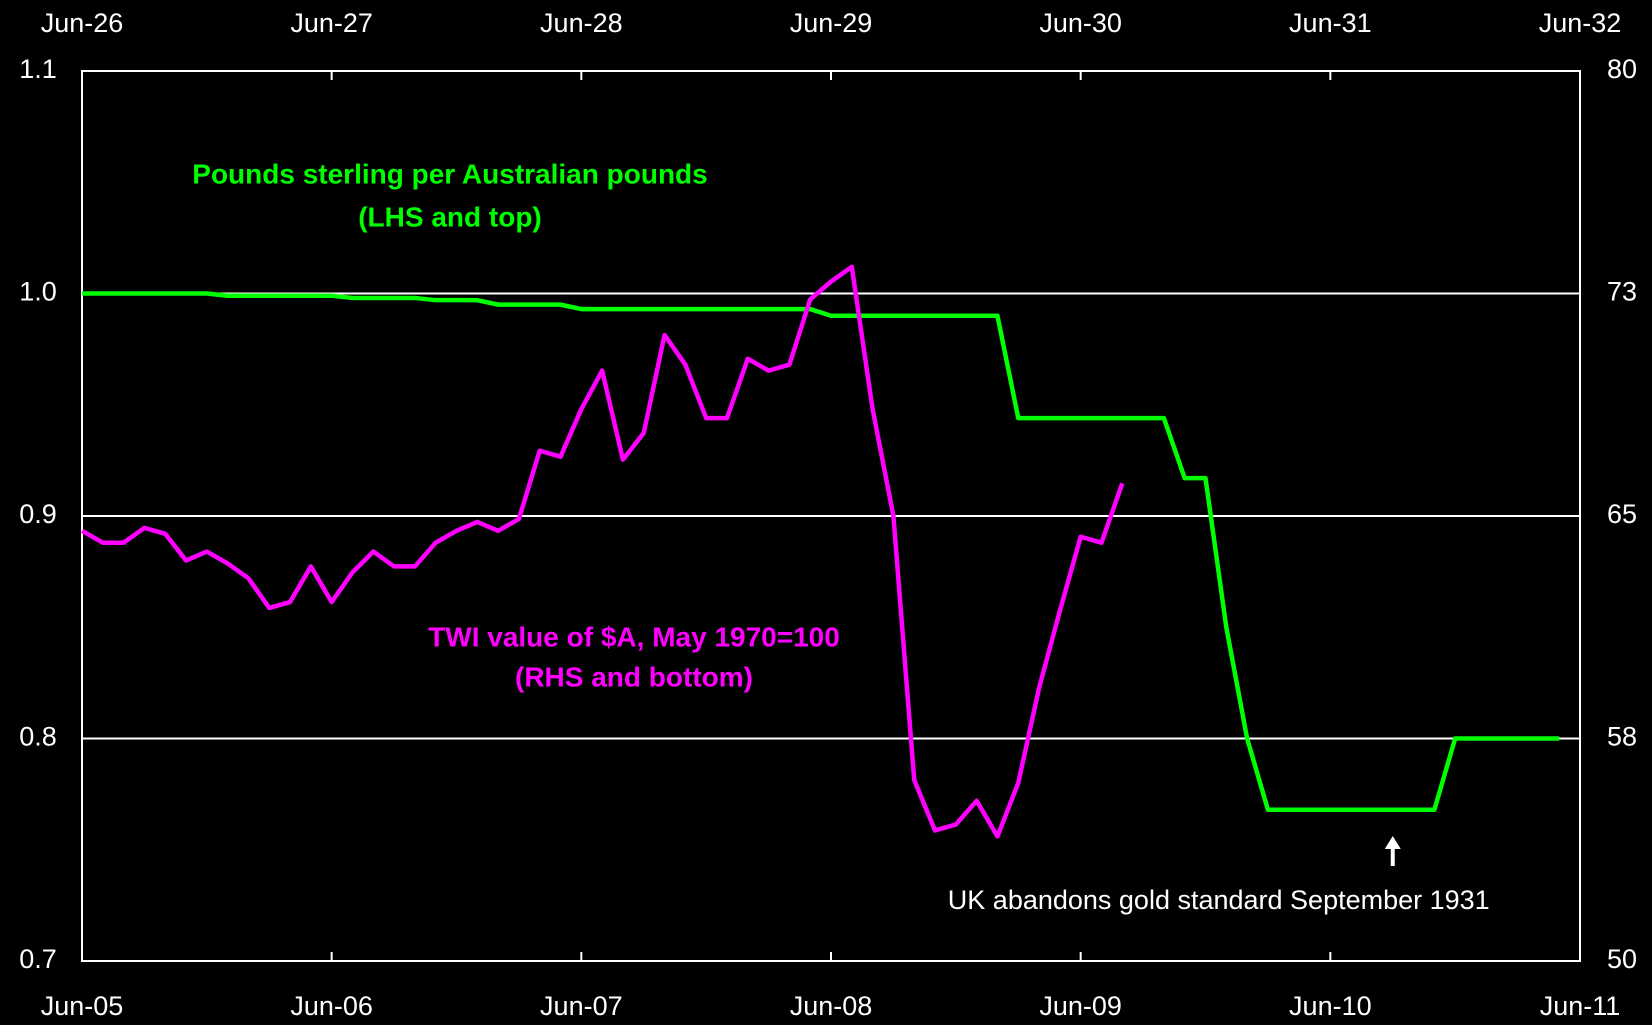 This screenshot has height=1025, width=1652. What do you see at coordinates (581, 23) in the screenshot?
I see `top-x-tick-label: Jun-28` at bounding box center [581, 23].